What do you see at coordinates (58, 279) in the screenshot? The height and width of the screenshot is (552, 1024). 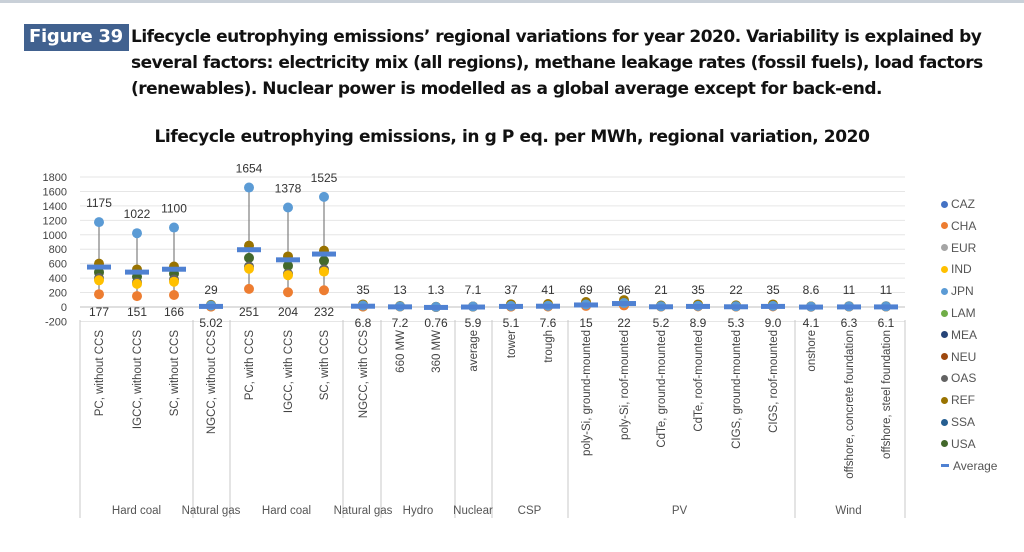 I see `y-tick-label: 400` at bounding box center [58, 279].